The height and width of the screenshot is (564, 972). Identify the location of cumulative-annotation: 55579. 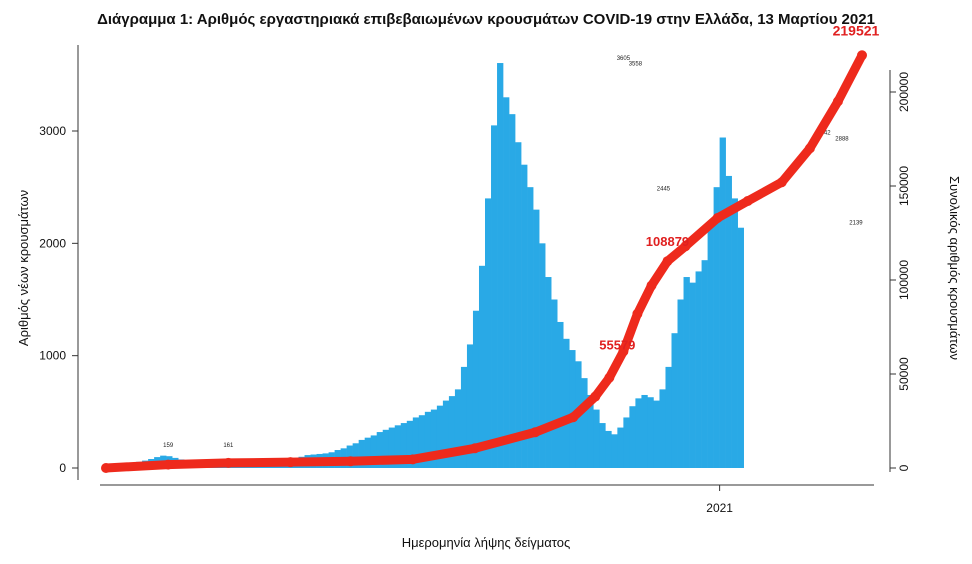
(617, 345).